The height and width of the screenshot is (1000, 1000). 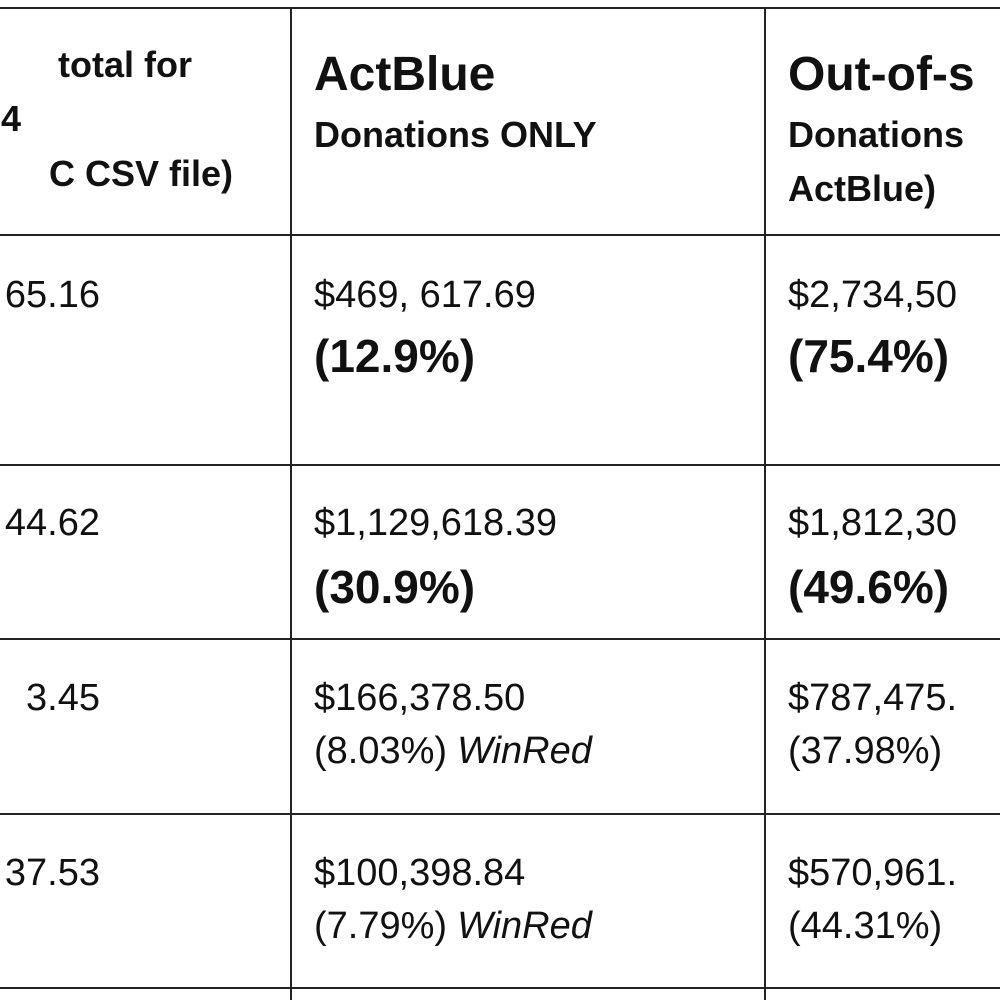 What do you see at coordinates (125, 64) in the screenshot?
I see `header-text: total for` at bounding box center [125, 64].